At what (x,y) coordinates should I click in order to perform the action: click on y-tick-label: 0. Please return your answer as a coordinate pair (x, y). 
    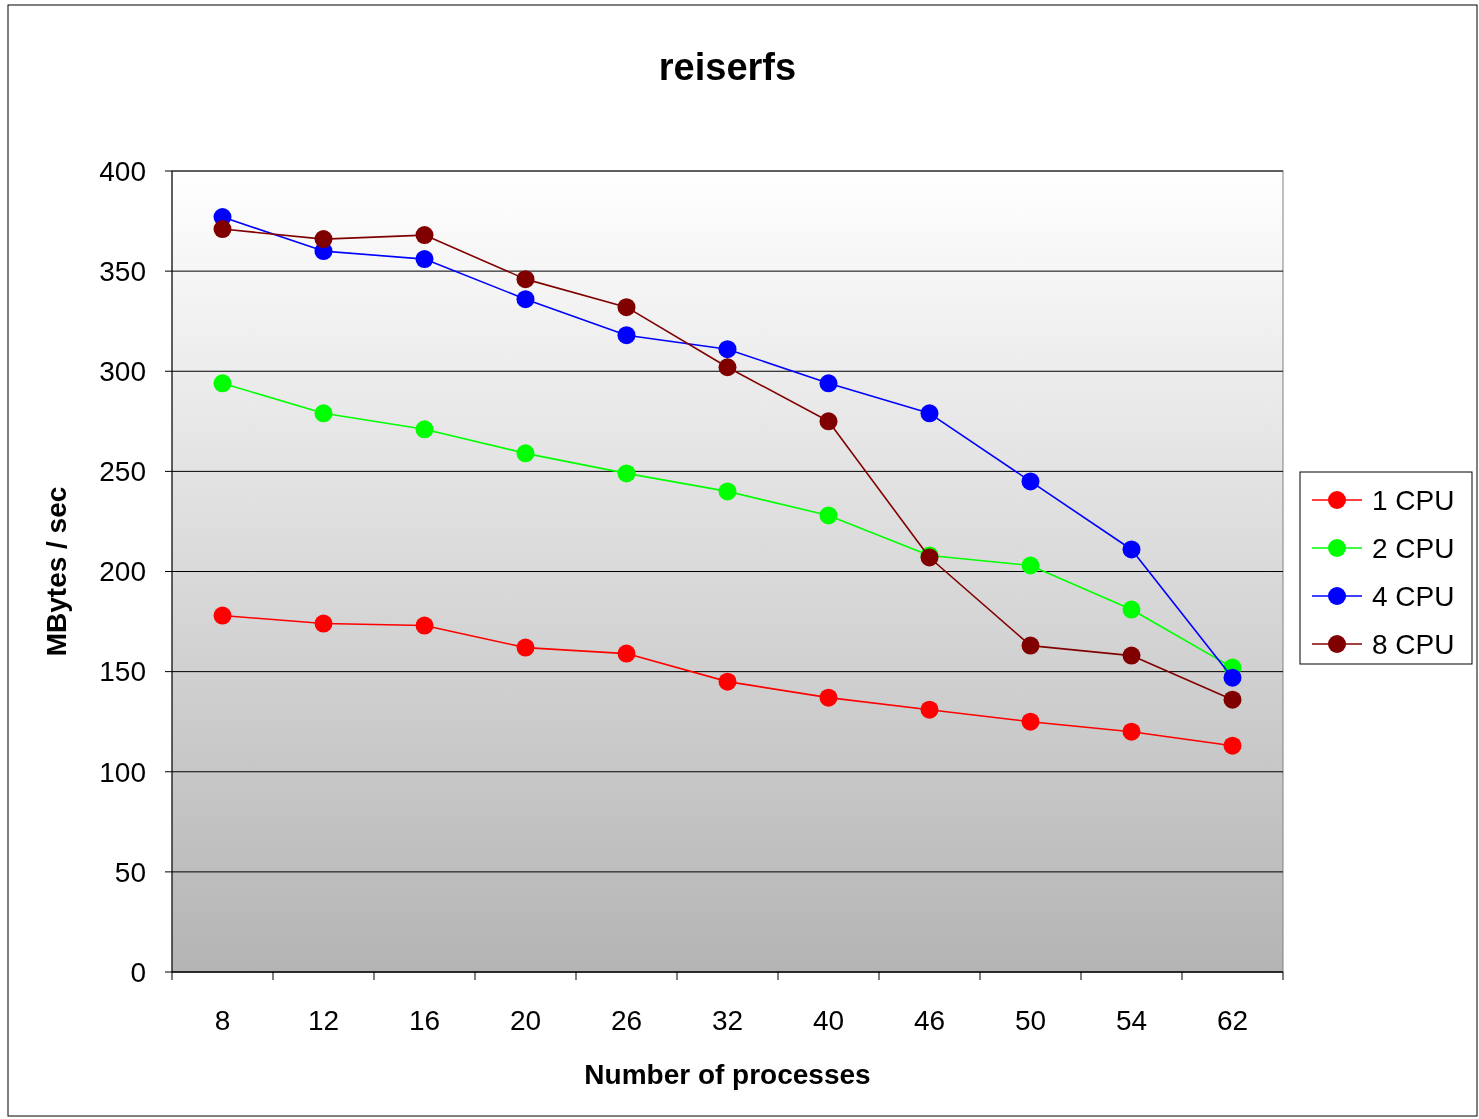
    Looking at the image, I should click on (138, 972).